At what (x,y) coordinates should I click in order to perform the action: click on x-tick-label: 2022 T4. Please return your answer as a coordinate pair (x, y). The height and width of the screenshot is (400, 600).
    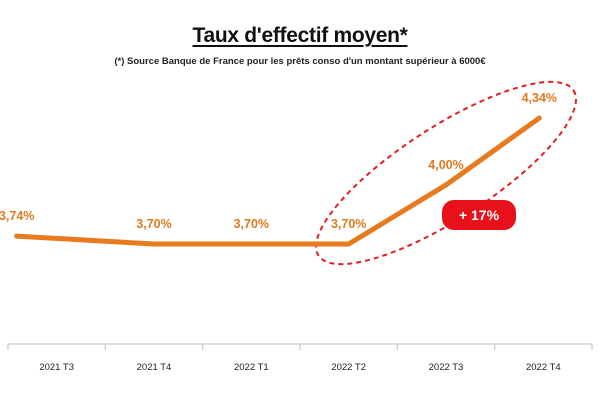
    Looking at the image, I should click on (543, 367).